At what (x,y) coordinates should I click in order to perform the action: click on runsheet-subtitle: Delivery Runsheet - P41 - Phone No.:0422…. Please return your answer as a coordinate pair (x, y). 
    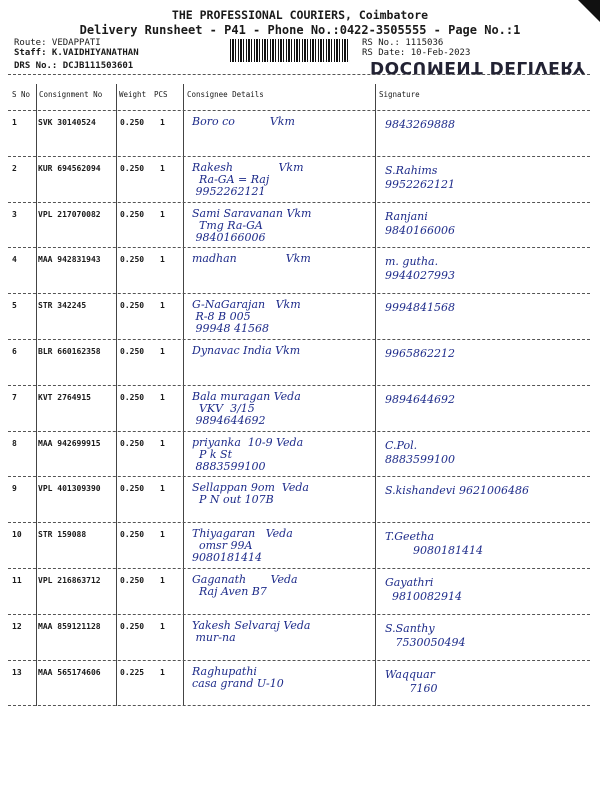
    Looking at the image, I should click on (300, 30).